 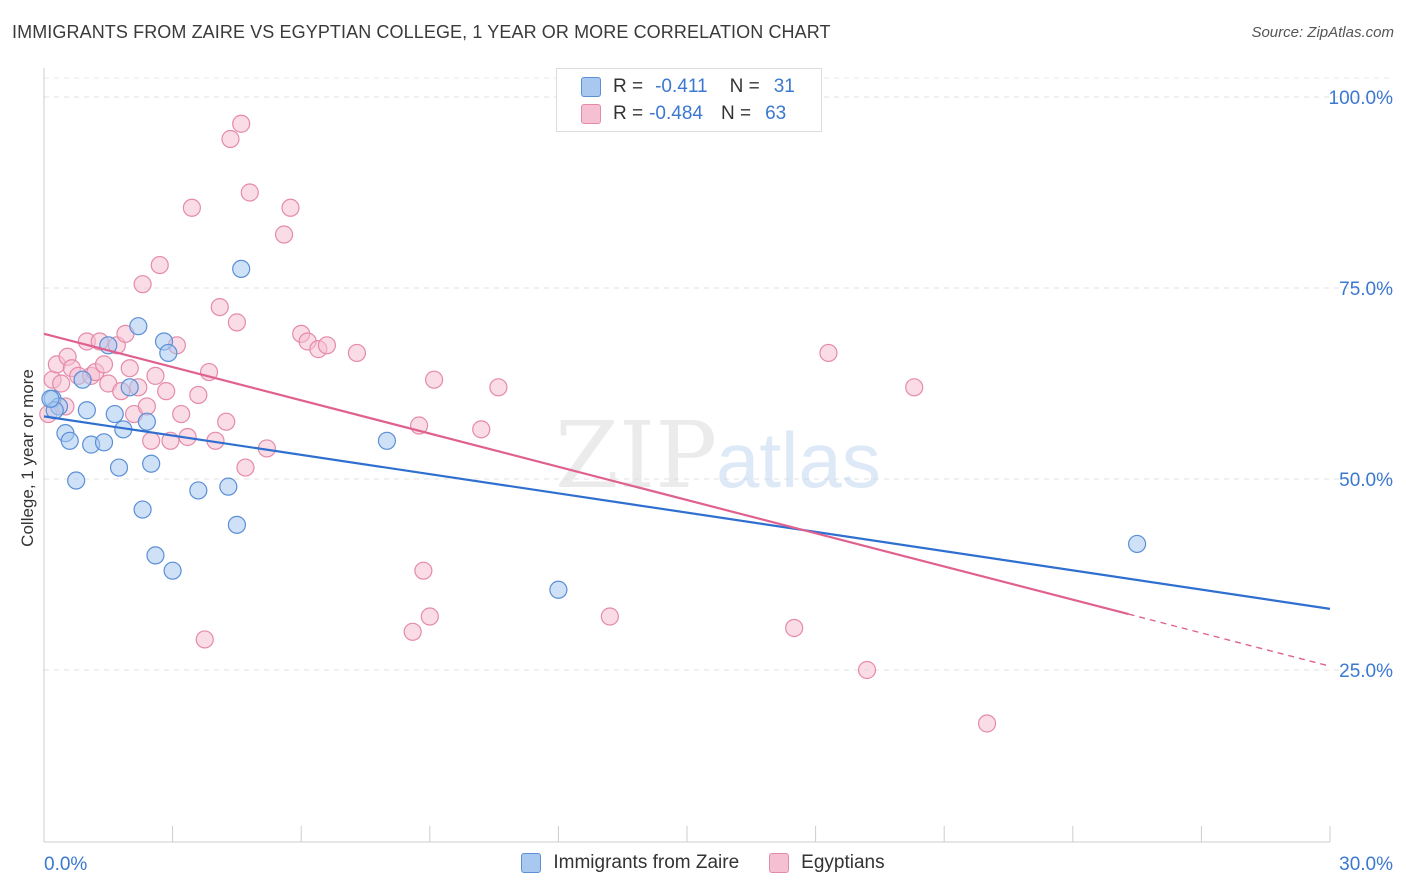 What do you see at coordinates (1361, 98) in the screenshot?
I see `y-tick-label: 100.0%` at bounding box center [1361, 98].